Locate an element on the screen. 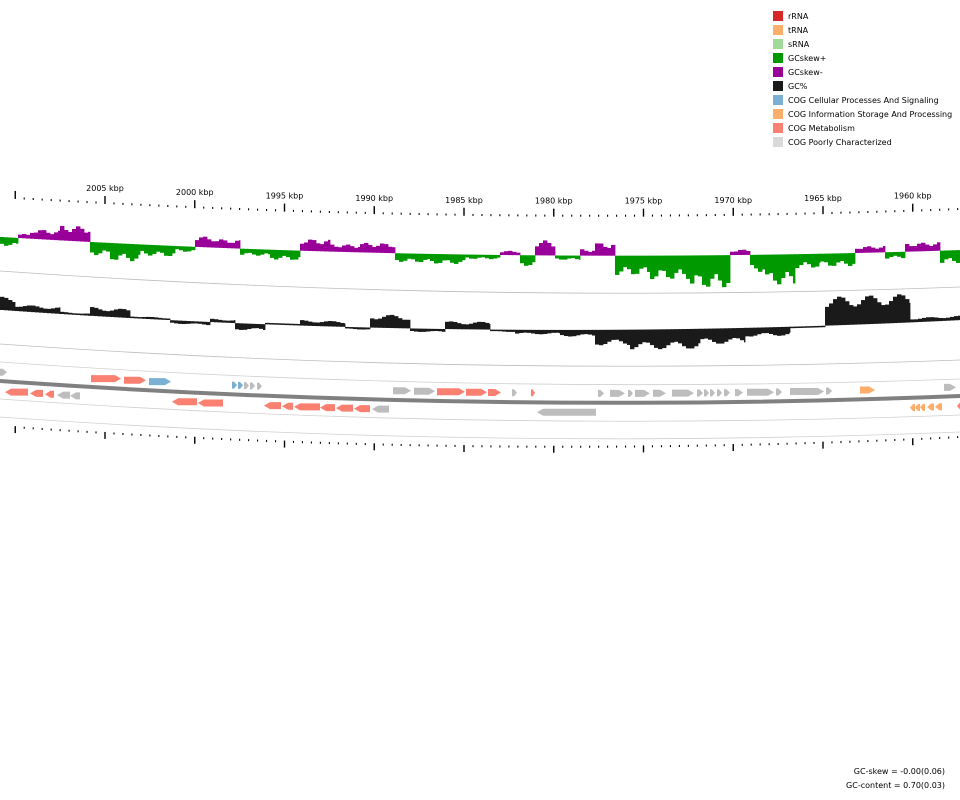  gc-skew-stat: GC-skew = -0.00(0.06) is located at coordinates (899, 771).